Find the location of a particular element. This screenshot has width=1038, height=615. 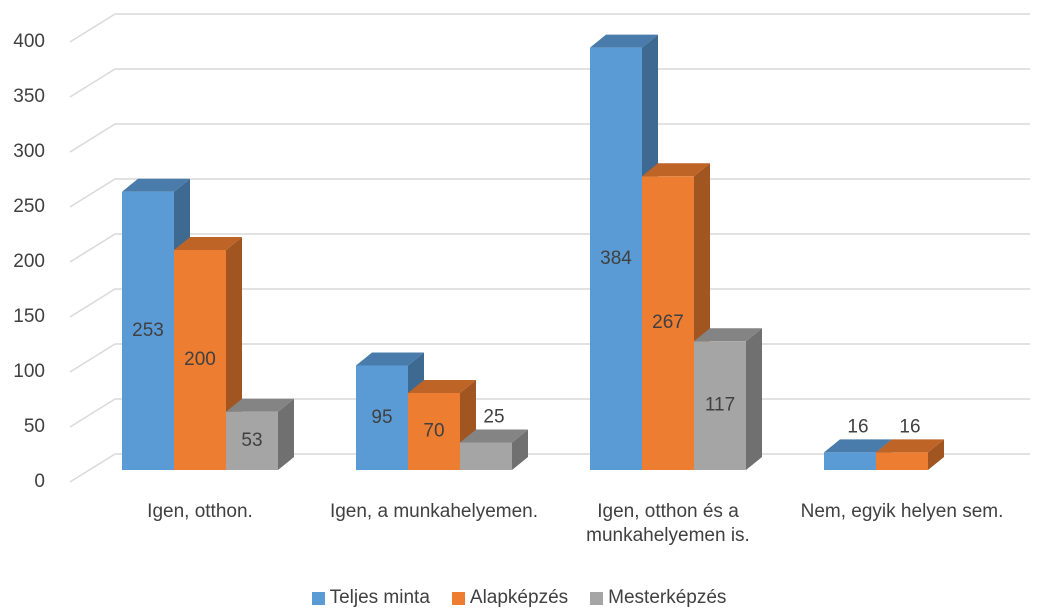

legend-item: Alapképzés is located at coordinates (510, 598).